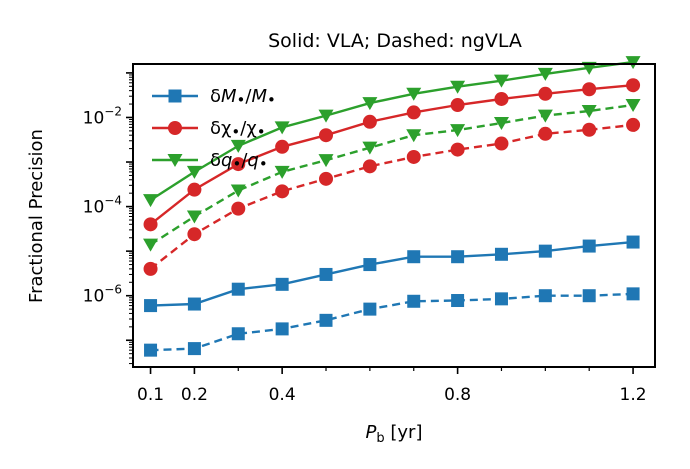 The height and width of the screenshot is (469, 690). I want to click on legend-label: δq•/q•, so click(239, 161).